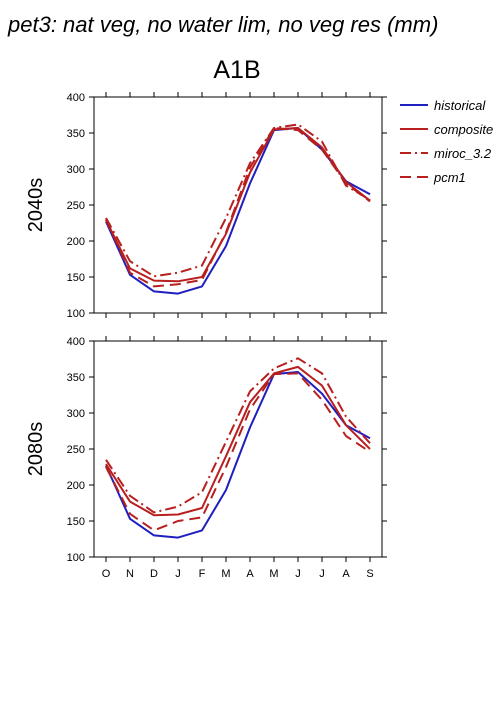 Image resolution: width=501 pixels, height=709 pixels. Describe the element at coordinates (369, 574) in the screenshot. I see `x-tick-label: S` at that location.